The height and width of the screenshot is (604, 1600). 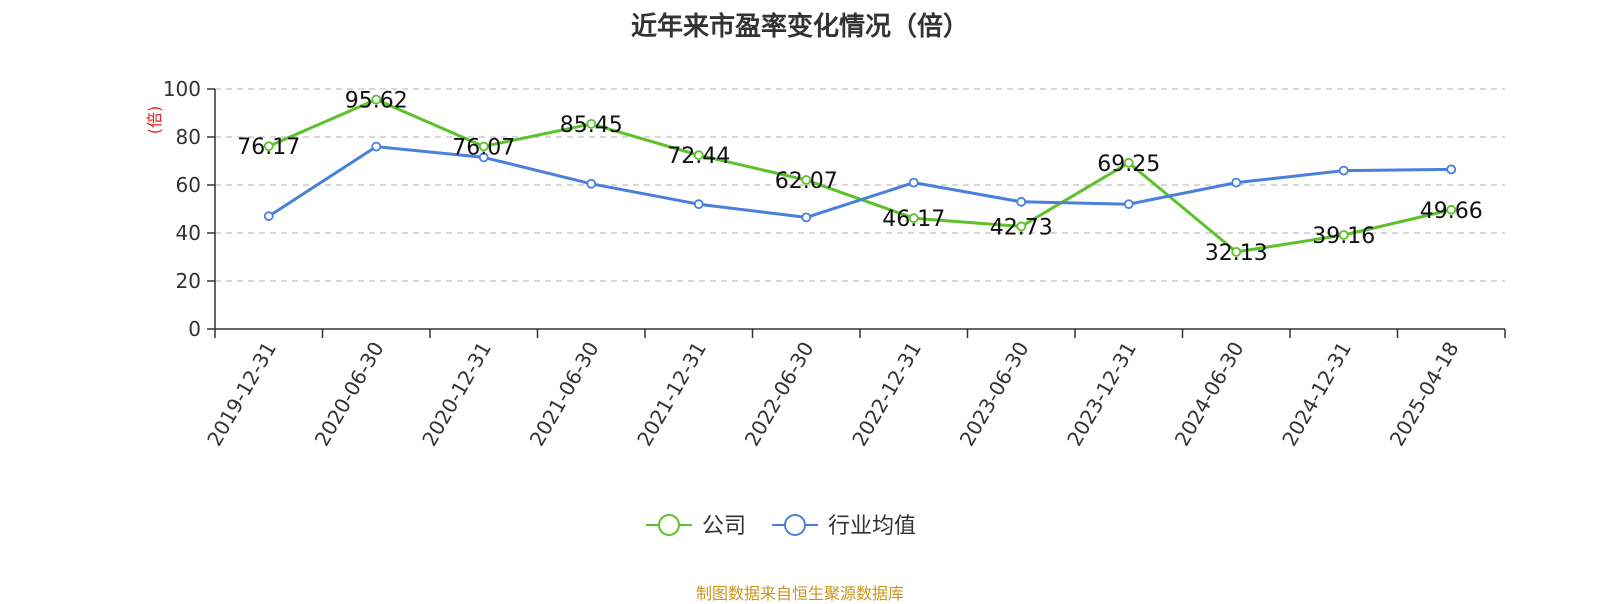 What do you see at coordinates (564, 394) in the screenshot?
I see `x-tick-label-2021-06-30: 2021-06-30` at bounding box center [564, 394].